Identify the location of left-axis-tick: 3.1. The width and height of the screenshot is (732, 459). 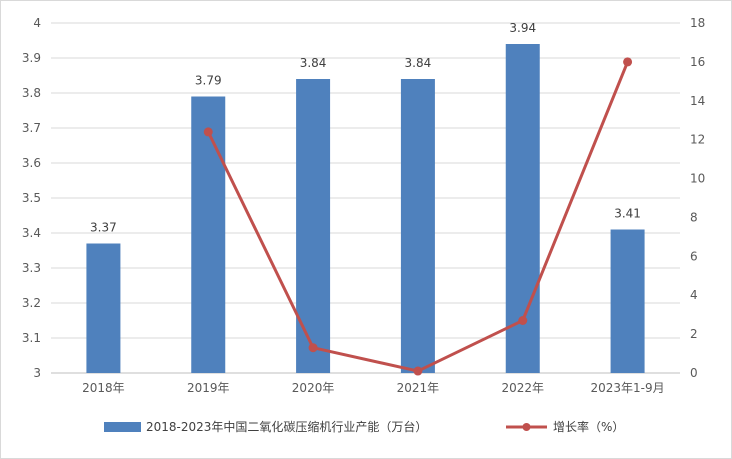
(31, 338).